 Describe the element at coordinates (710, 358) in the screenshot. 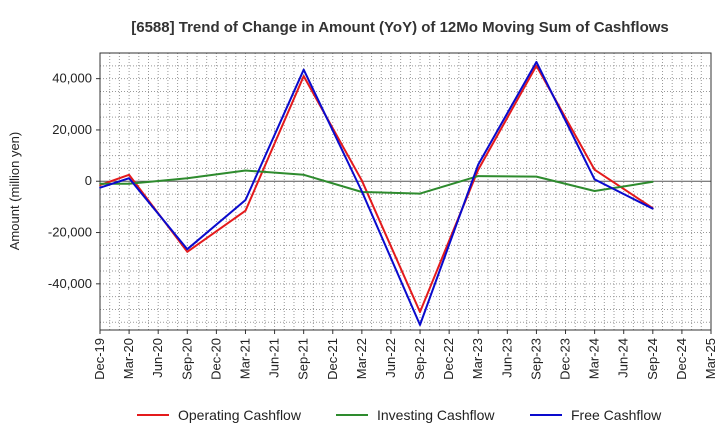

I see `x-tick-label: Mar-25` at that location.